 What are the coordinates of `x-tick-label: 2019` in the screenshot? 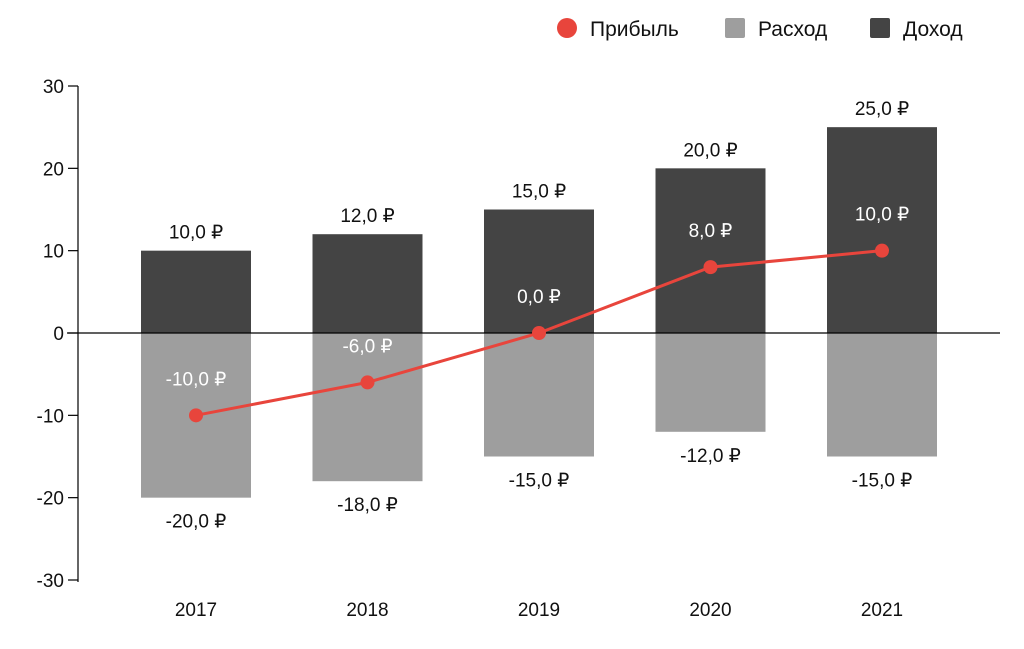 It's located at (539, 610).